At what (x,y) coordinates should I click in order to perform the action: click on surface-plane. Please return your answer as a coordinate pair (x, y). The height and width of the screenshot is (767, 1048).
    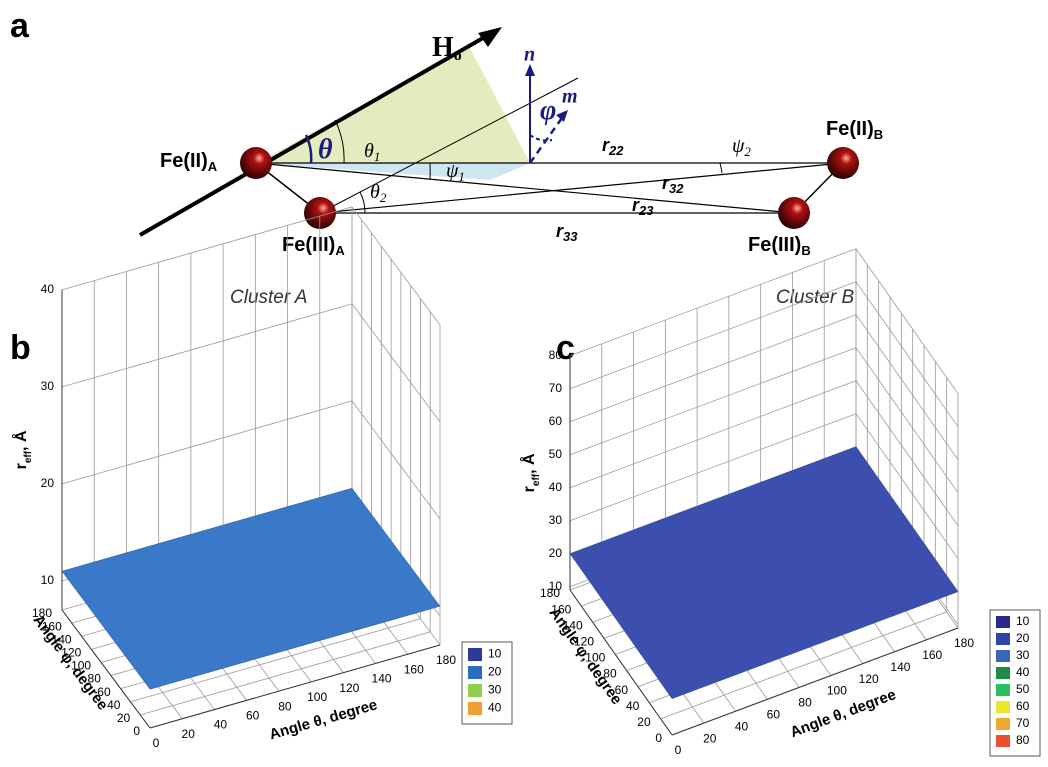
    Looking at the image, I should click on (251, 588).